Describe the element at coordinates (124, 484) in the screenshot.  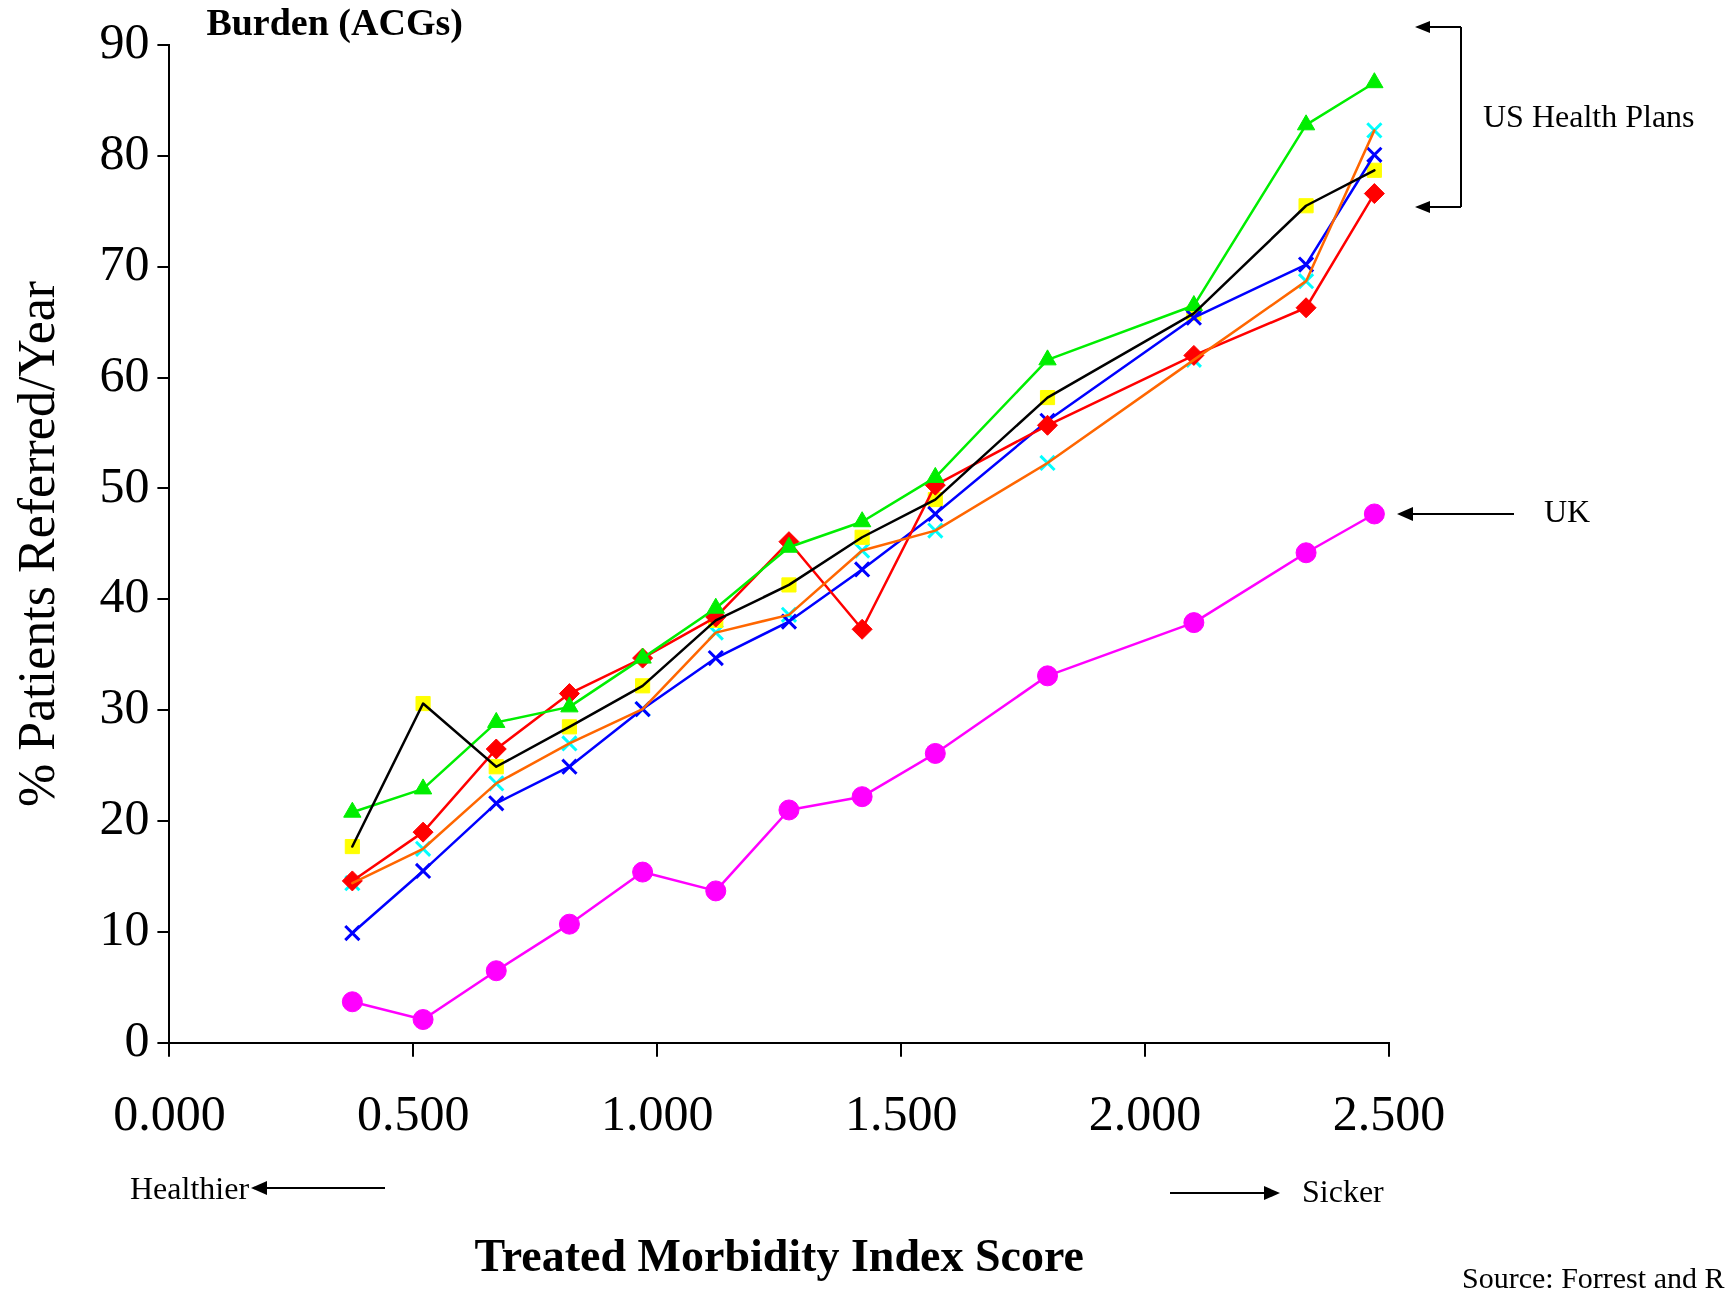
I see `y-tick-label: 50` at that location.